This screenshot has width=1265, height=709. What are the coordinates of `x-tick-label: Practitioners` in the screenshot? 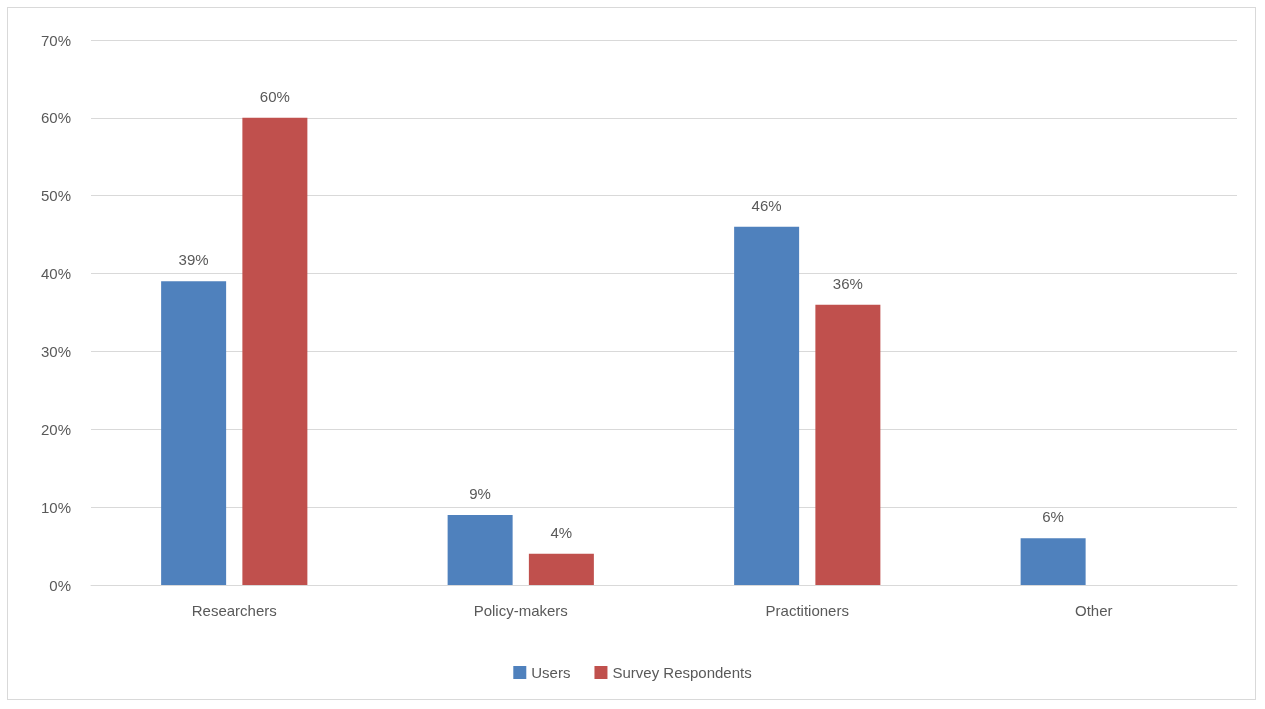 It's located at (807, 610).